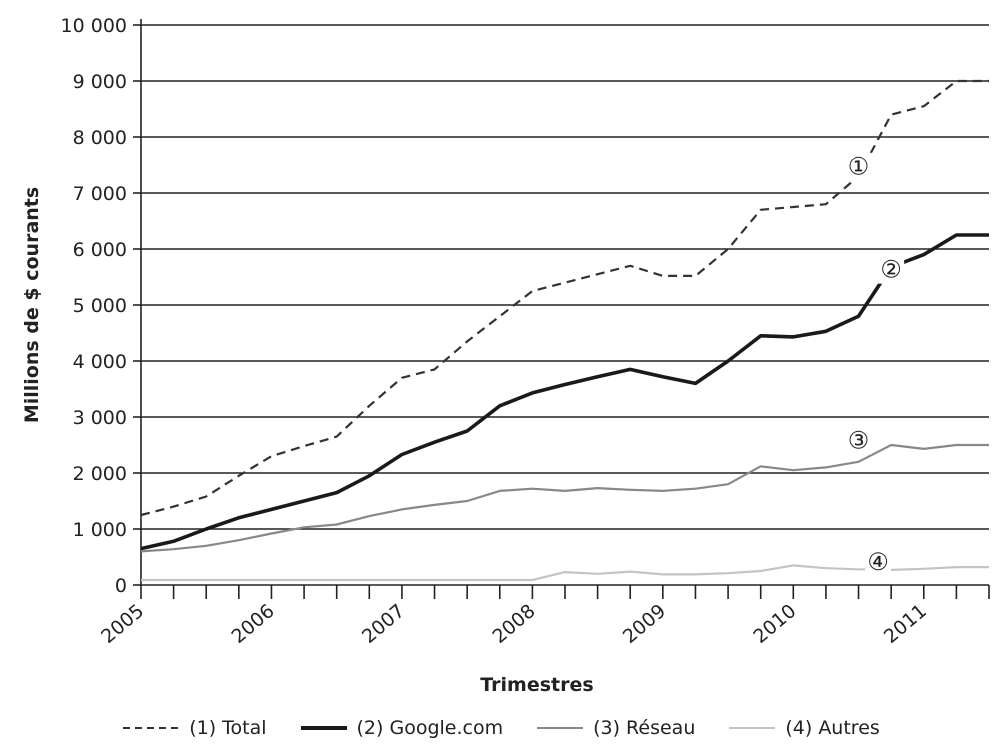 Image resolution: width=1003 pixels, height=745 pixels. I want to click on series-marker-1: ②, so click(891, 270).